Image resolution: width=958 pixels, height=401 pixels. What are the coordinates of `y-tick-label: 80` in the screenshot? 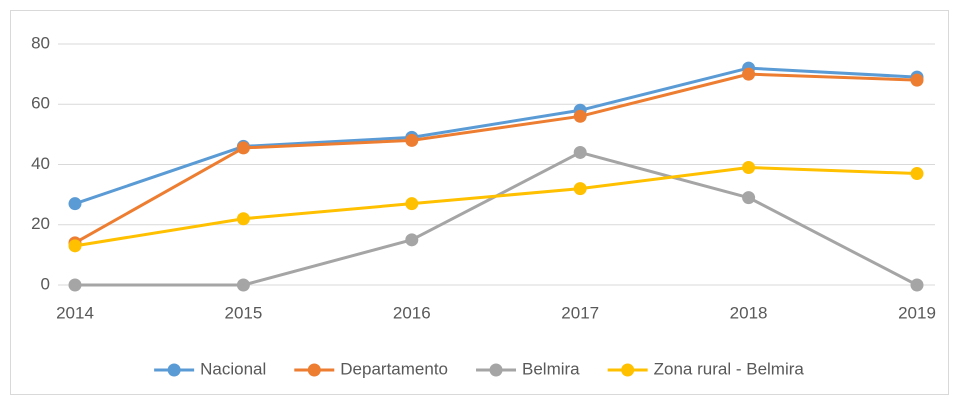 It's located at (40, 42).